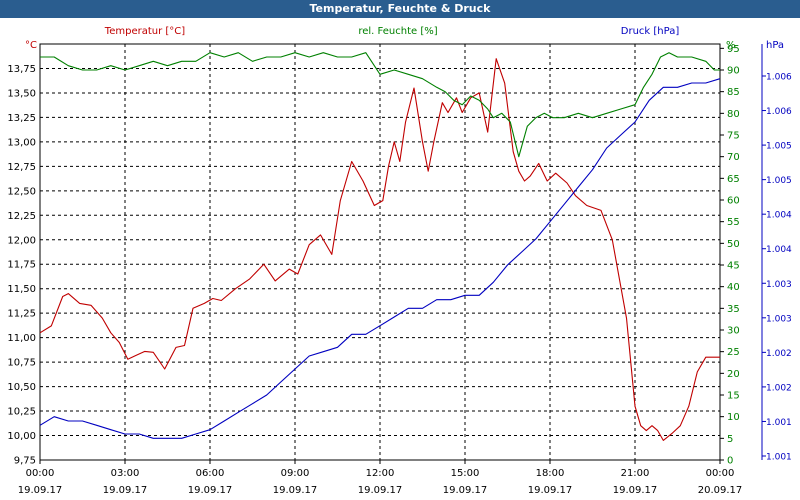 Image resolution: width=800 pixels, height=500 pixels. What do you see at coordinates (144, 31) in the screenshot?
I see `temperature-axis-label: Temperatur [°C]` at bounding box center [144, 31].